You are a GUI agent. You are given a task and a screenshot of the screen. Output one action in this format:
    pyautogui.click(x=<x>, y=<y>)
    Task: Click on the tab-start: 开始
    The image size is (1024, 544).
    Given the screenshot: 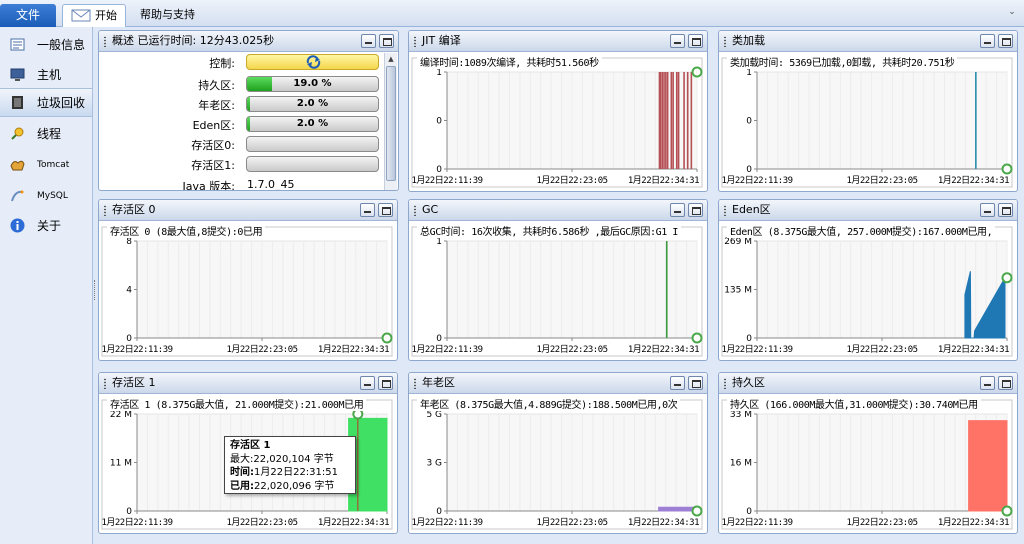 What is the action you would take?
    pyautogui.click(x=94, y=15)
    